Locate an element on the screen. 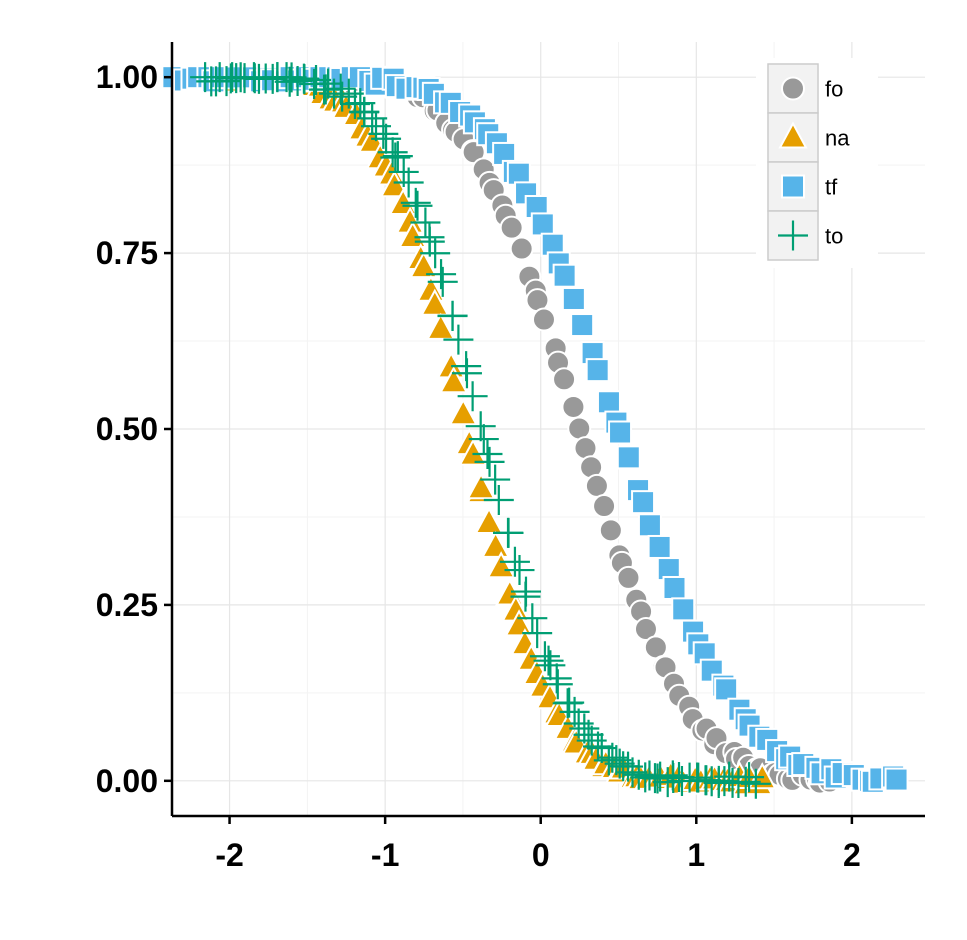 This screenshot has height=940, width=967. legend-symbol-na is located at coordinates (793, 135).